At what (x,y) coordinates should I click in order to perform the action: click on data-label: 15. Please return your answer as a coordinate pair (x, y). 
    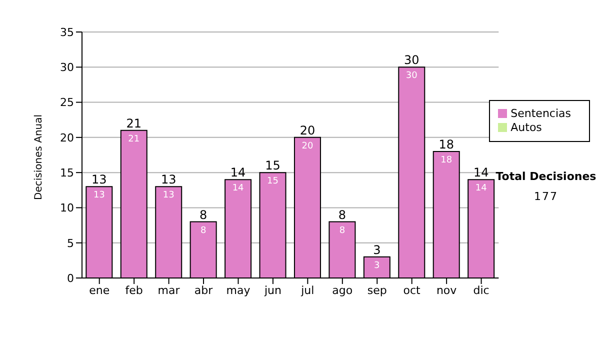
    Looking at the image, I should click on (272, 181).